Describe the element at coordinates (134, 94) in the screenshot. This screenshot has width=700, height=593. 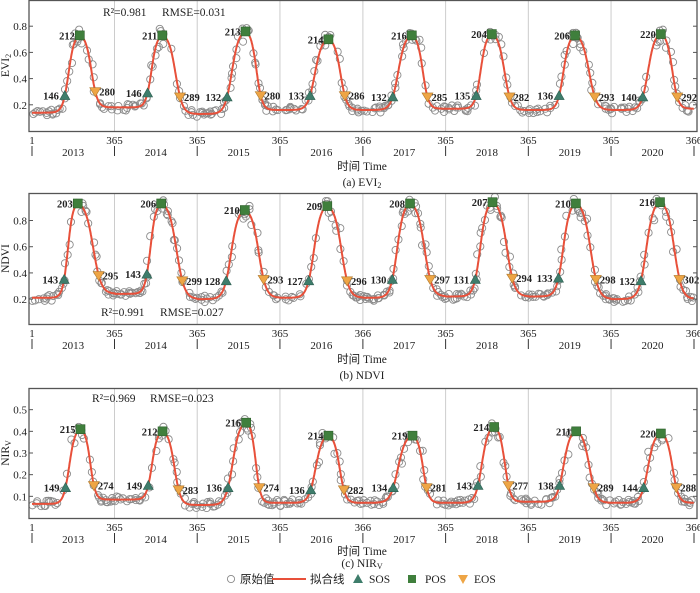
I see `sos-label: 146` at that location.